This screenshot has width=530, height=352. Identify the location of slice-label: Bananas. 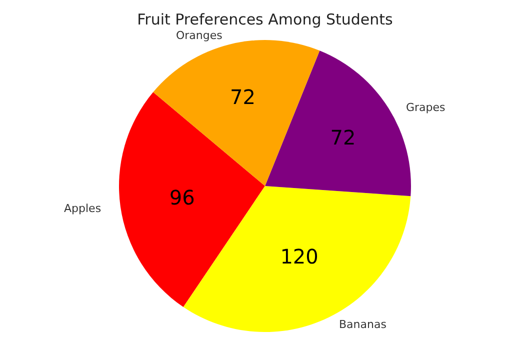
(363, 324).